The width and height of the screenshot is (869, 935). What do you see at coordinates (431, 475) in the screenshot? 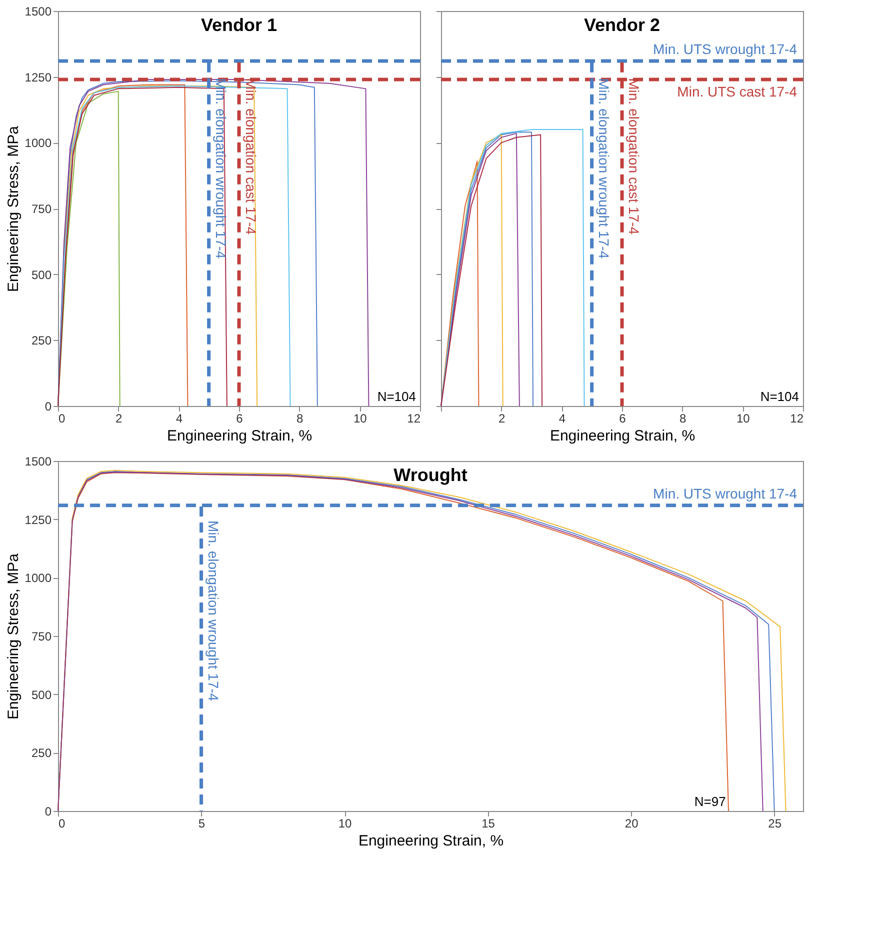
I see `chart-title: Wrought` at bounding box center [431, 475].